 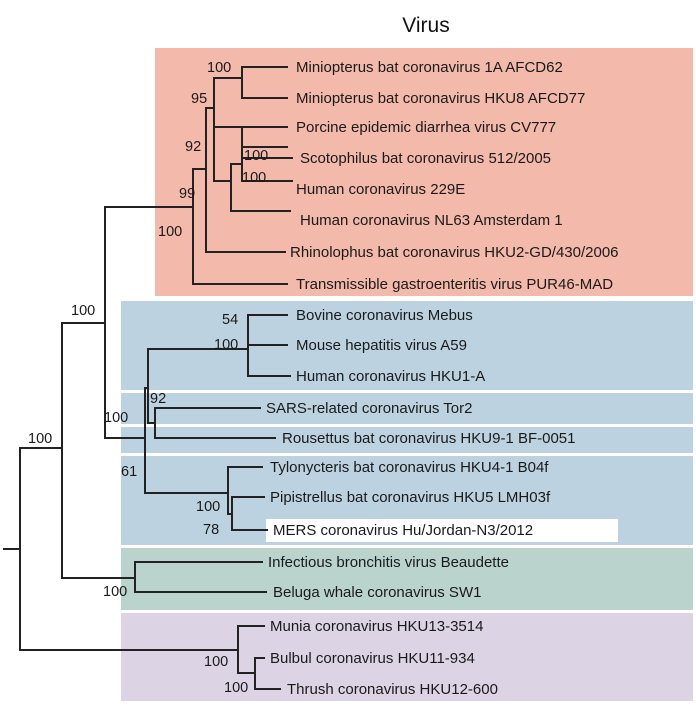 What do you see at coordinates (407, 579) in the screenshot?
I see `clade-panel-gamma` at bounding box center [407, 579].